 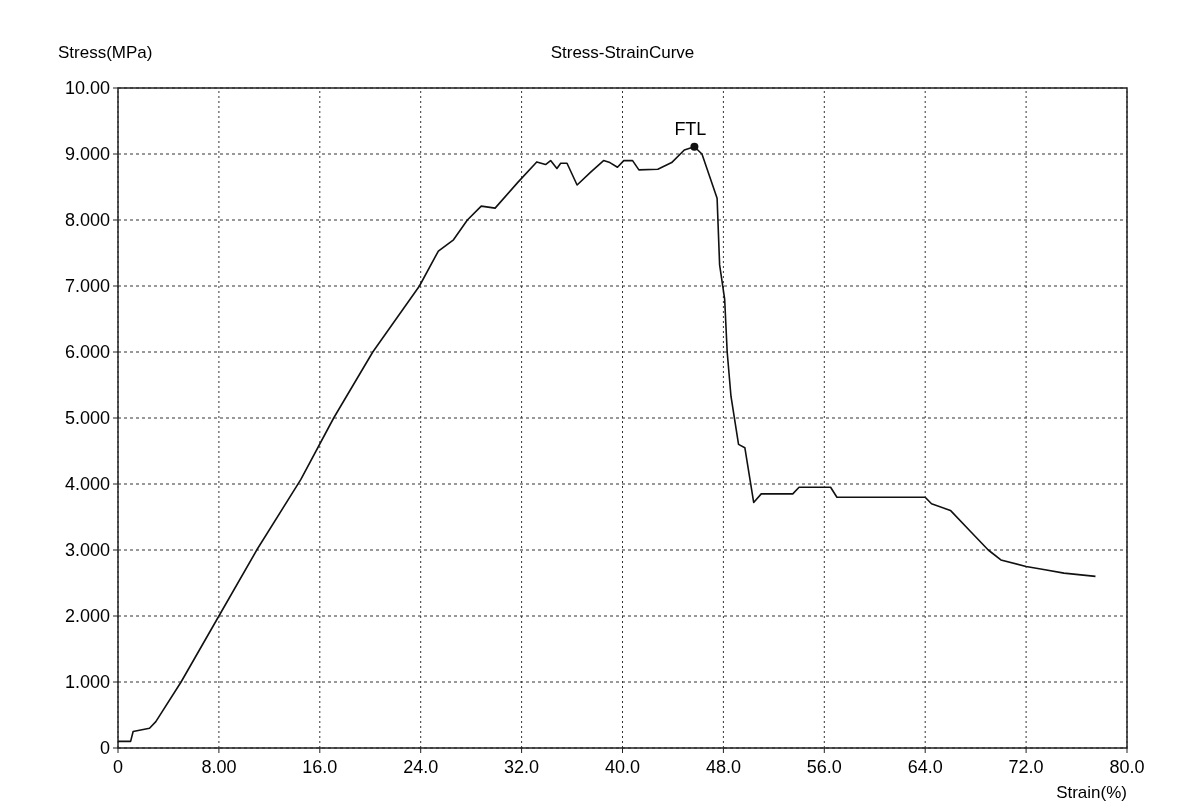 I want to click on x-tick-label: 16.0, so click(x=320, y=767).